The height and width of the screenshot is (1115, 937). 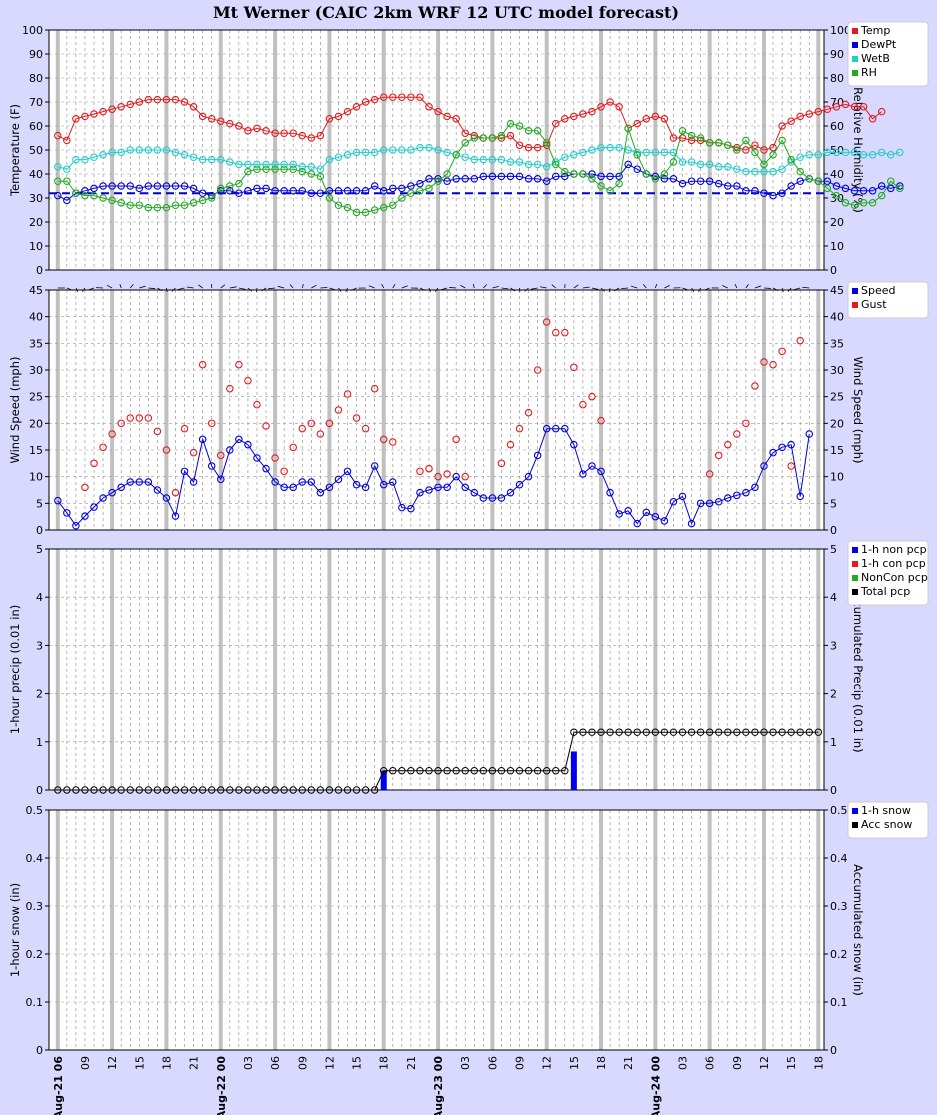 I want to click on y-tick-label-right: 0, so click(x=833, y=790).